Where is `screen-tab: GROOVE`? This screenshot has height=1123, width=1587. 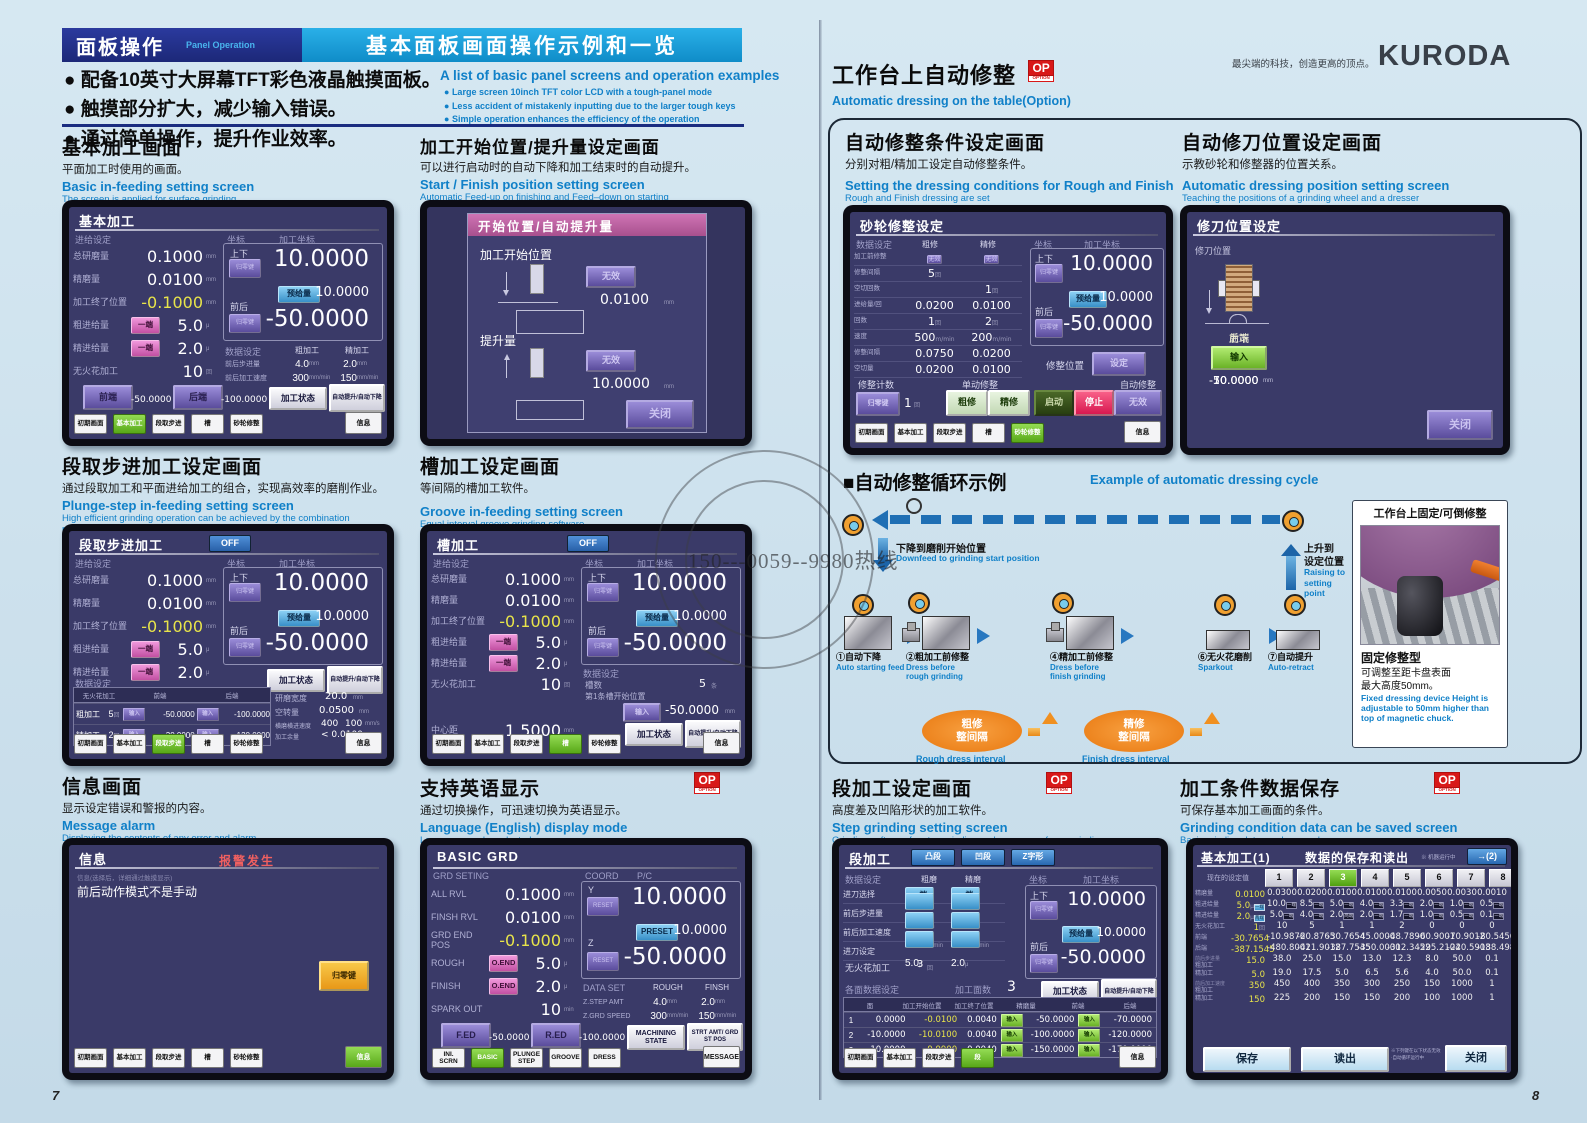 screen-tab: GROOVE is located at coordinates (565, 1058).